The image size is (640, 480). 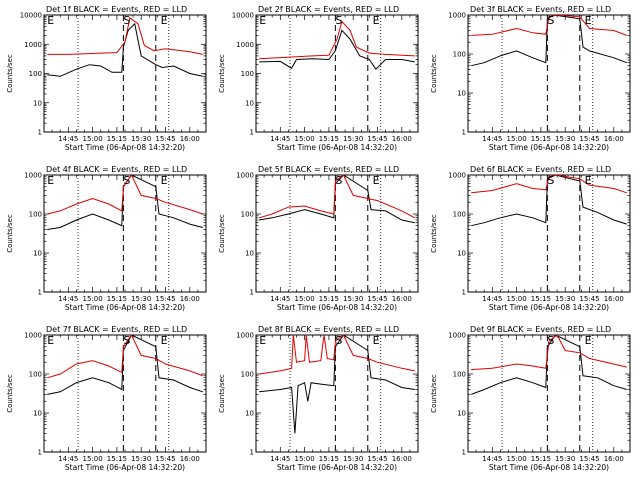 What do you see at coordinates (328, 329) in the screenshot?
I see `chart-title: Det 8f BLACK = Events, RED = LLD` at bounding box center [328, 329].